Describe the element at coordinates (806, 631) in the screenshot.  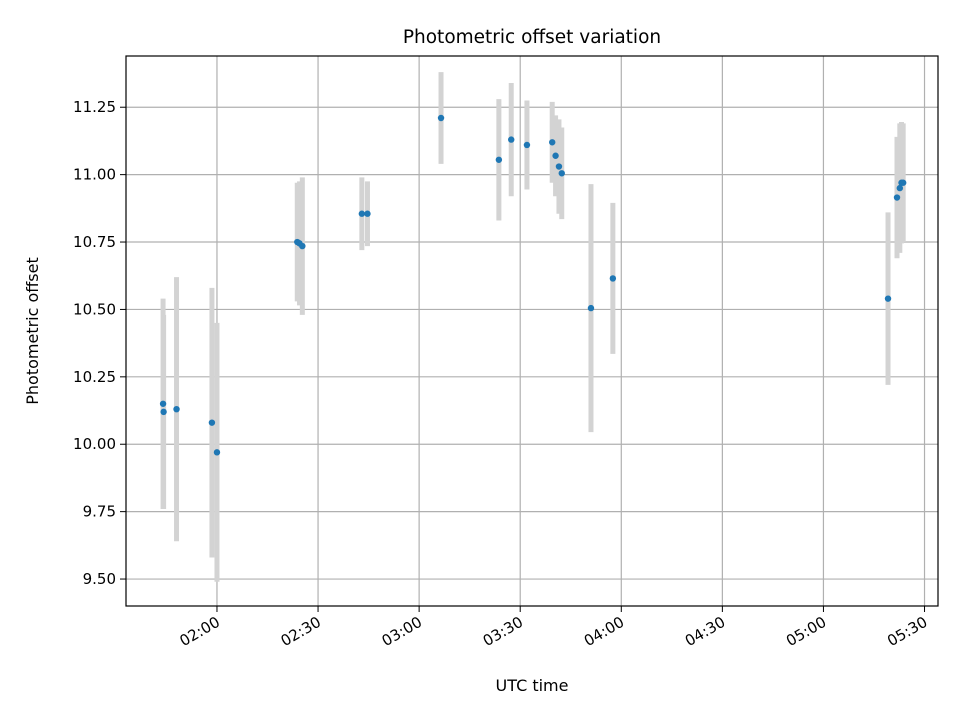
I see `x-tick-label: 05:00` at that location.